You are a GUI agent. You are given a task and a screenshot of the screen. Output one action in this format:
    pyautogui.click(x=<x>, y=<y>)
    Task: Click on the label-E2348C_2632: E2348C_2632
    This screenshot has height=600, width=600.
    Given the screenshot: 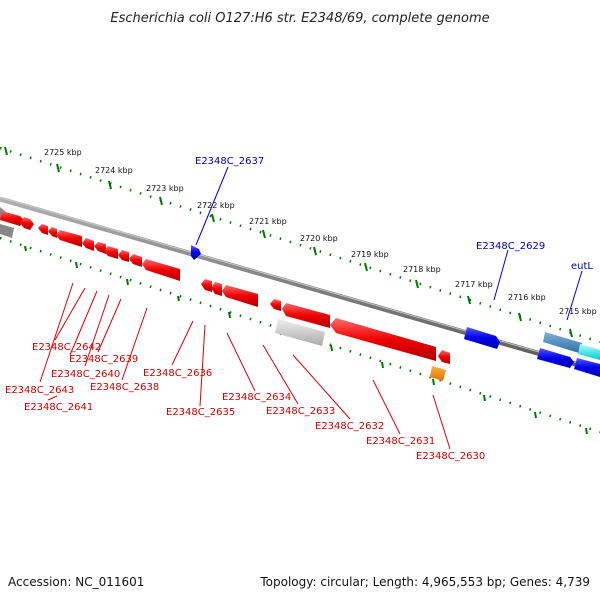 What is the action you would take?
    pyautogui.click(x=349, y=426)
    